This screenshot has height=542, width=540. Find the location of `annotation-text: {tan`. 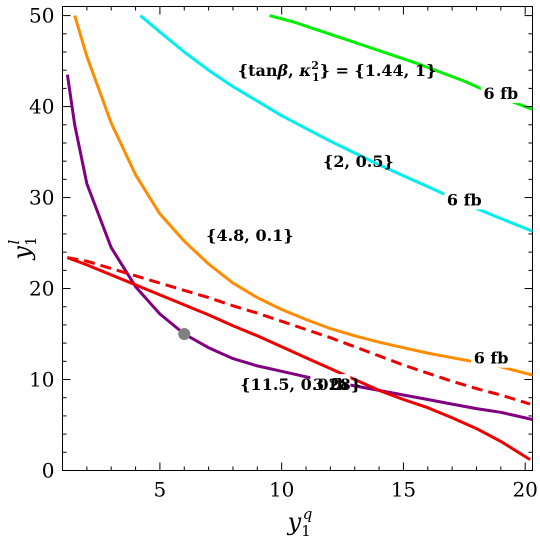

annotation-text: {tan is located at coordinates (258, 70).